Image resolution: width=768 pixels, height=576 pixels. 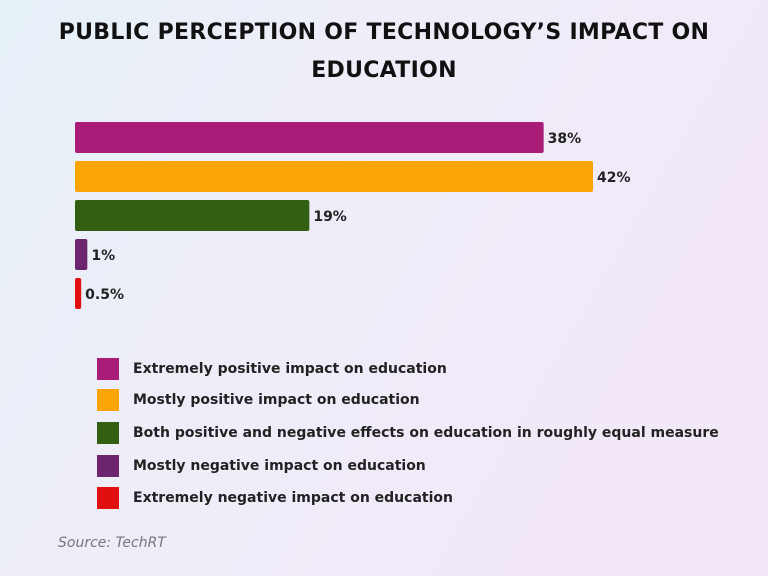 I want to click on data-label-2: 19%, so click(x=330, y=217).